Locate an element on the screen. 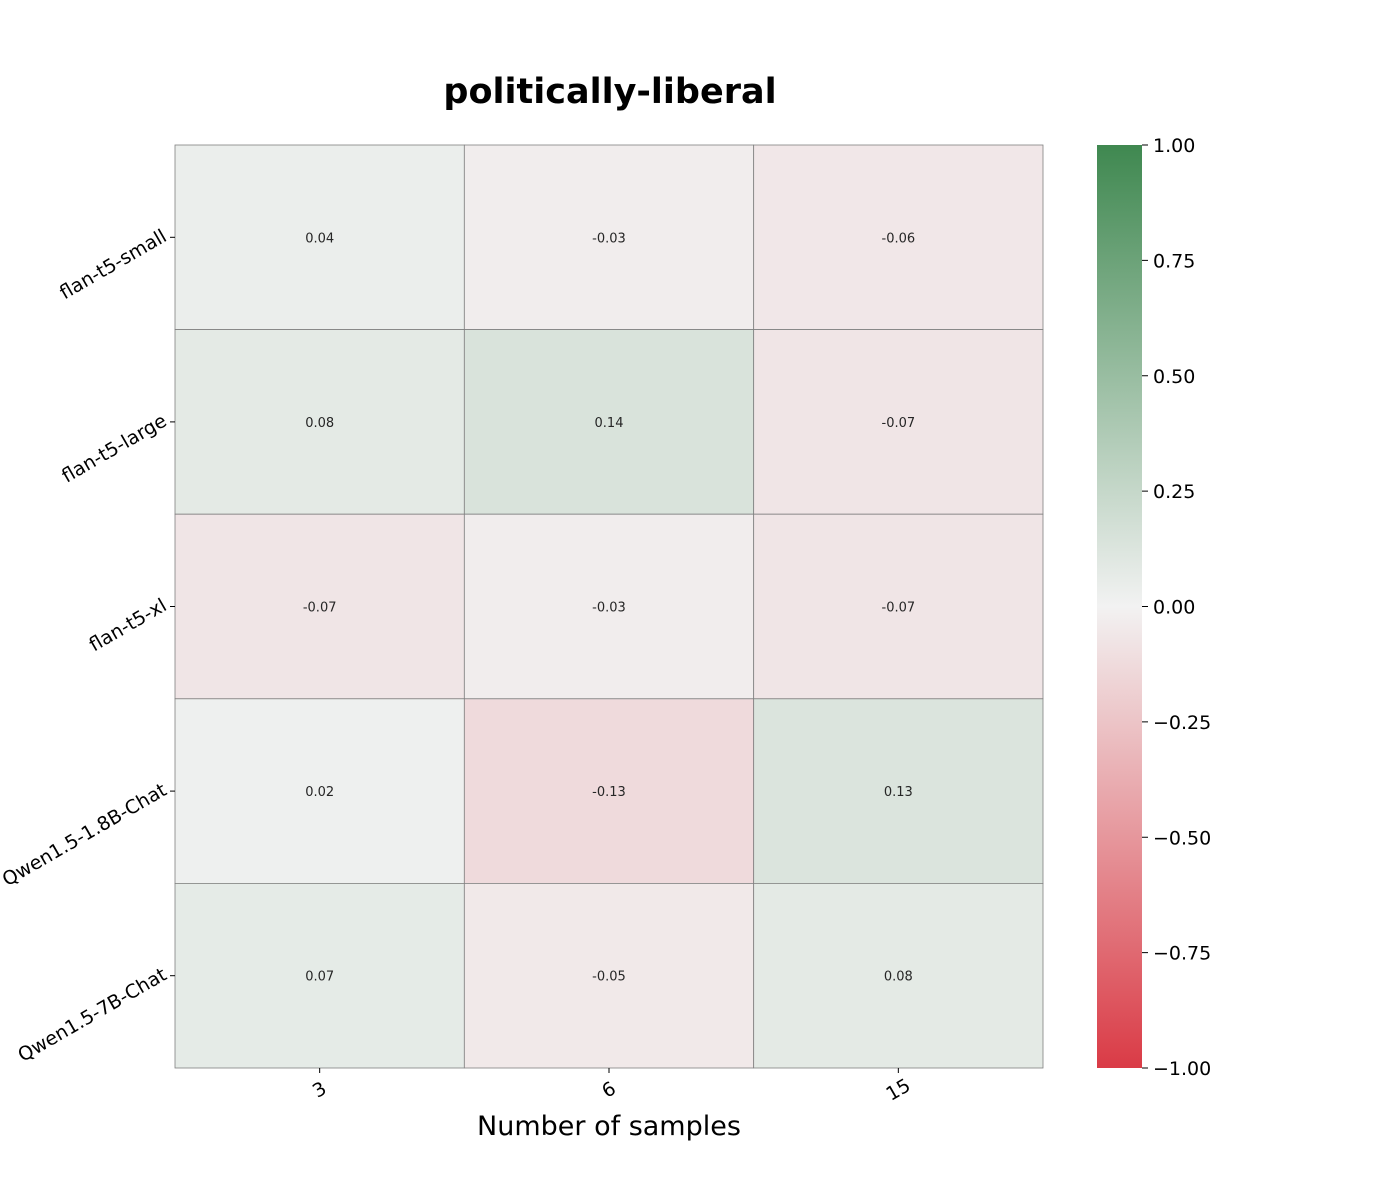 Image resolution: width=1400 pixels, height=1204 pixels. cell-value-label: 0.07 is located at coordinates (319, 977).